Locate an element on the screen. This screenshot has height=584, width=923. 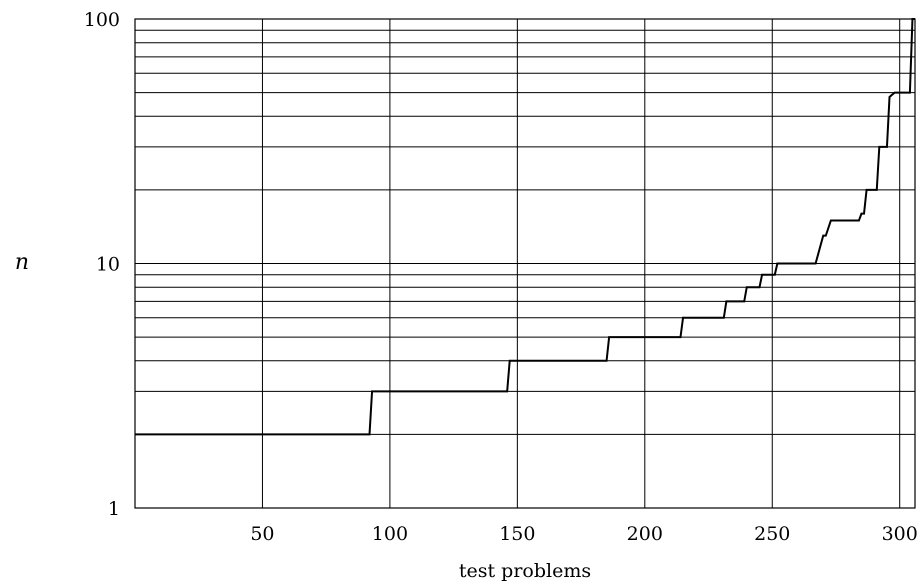
y-tick-label: 10 is located at coordinates (108, 265).